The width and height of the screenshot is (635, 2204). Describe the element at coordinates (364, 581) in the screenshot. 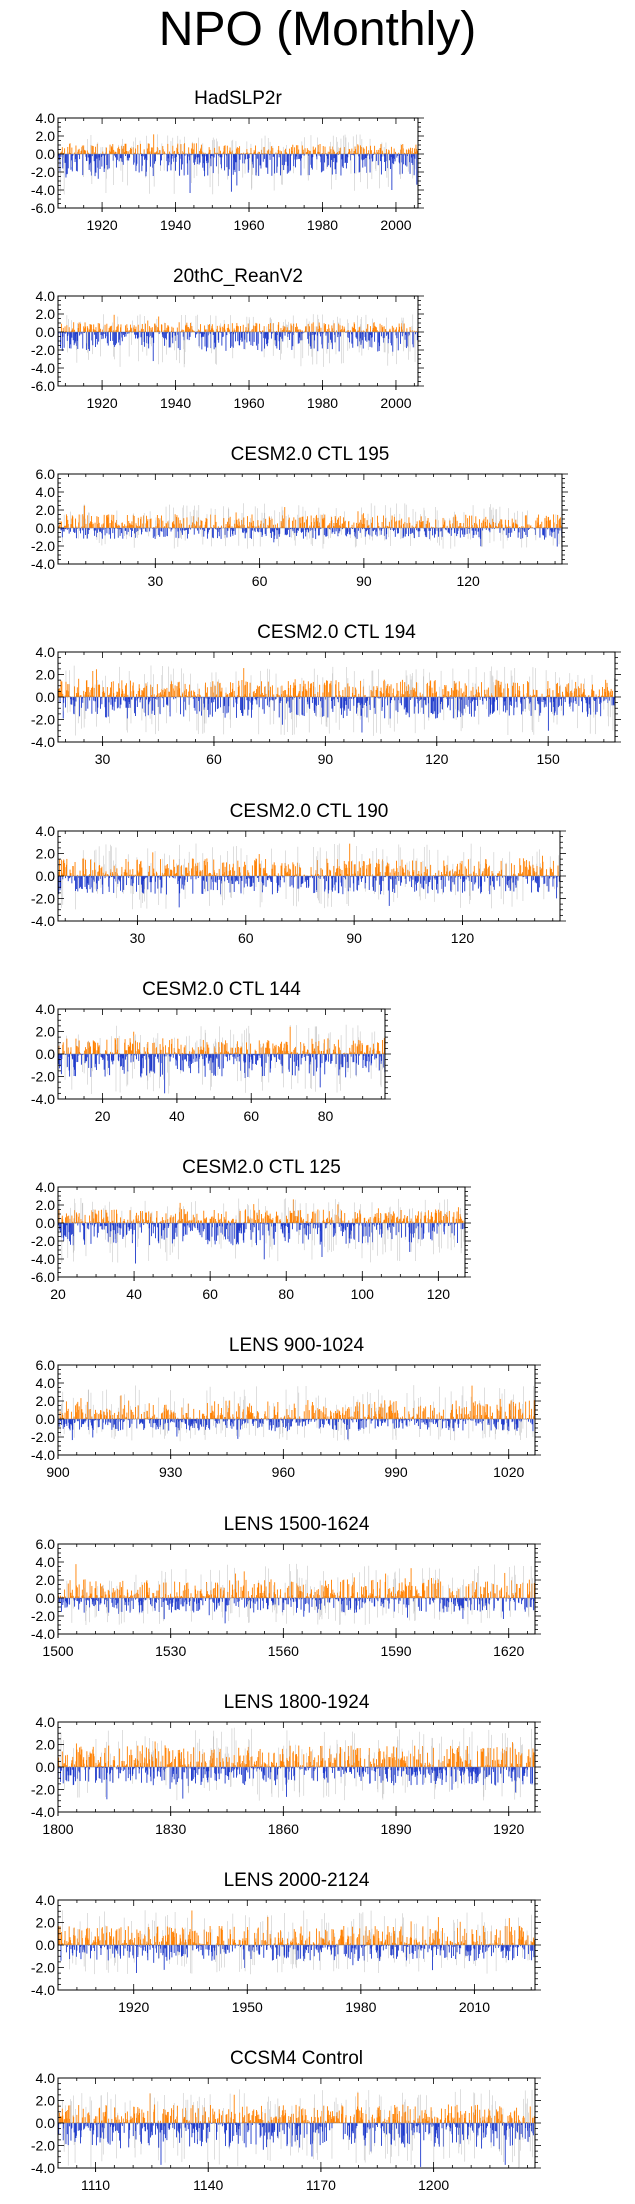

I see `x-tick-label: 90` at that location.